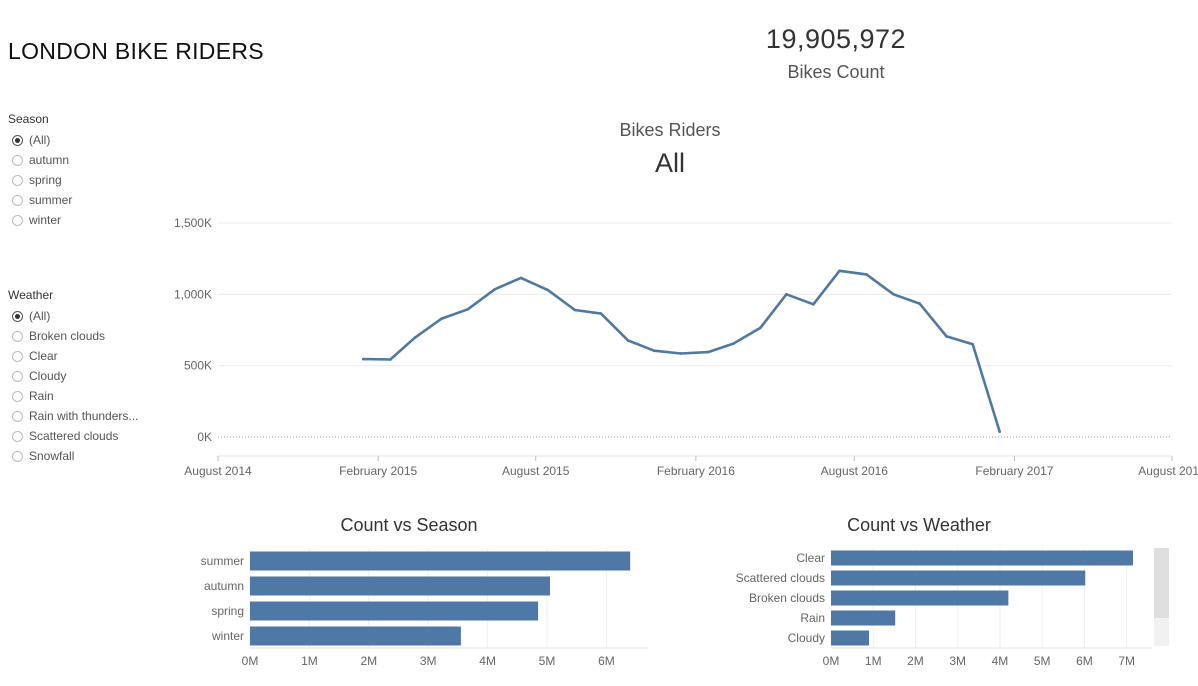 The image size is (1198, 686). I want to click on season-option: autumn, so click(40, 160).